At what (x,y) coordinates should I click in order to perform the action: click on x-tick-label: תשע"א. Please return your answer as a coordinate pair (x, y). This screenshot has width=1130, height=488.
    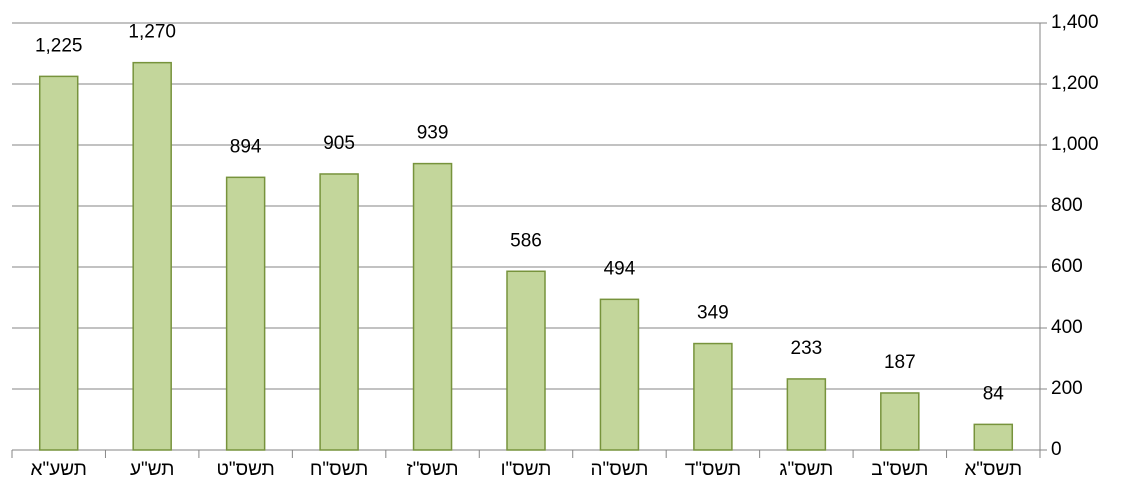
    Looking at the image, I should click on (59, 469).